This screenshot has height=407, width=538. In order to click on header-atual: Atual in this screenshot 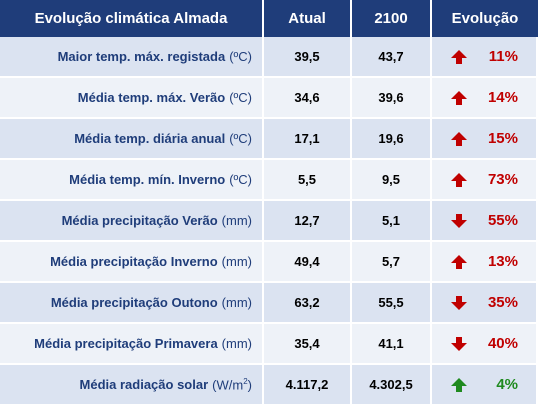, I will do `click(308, 18)`.